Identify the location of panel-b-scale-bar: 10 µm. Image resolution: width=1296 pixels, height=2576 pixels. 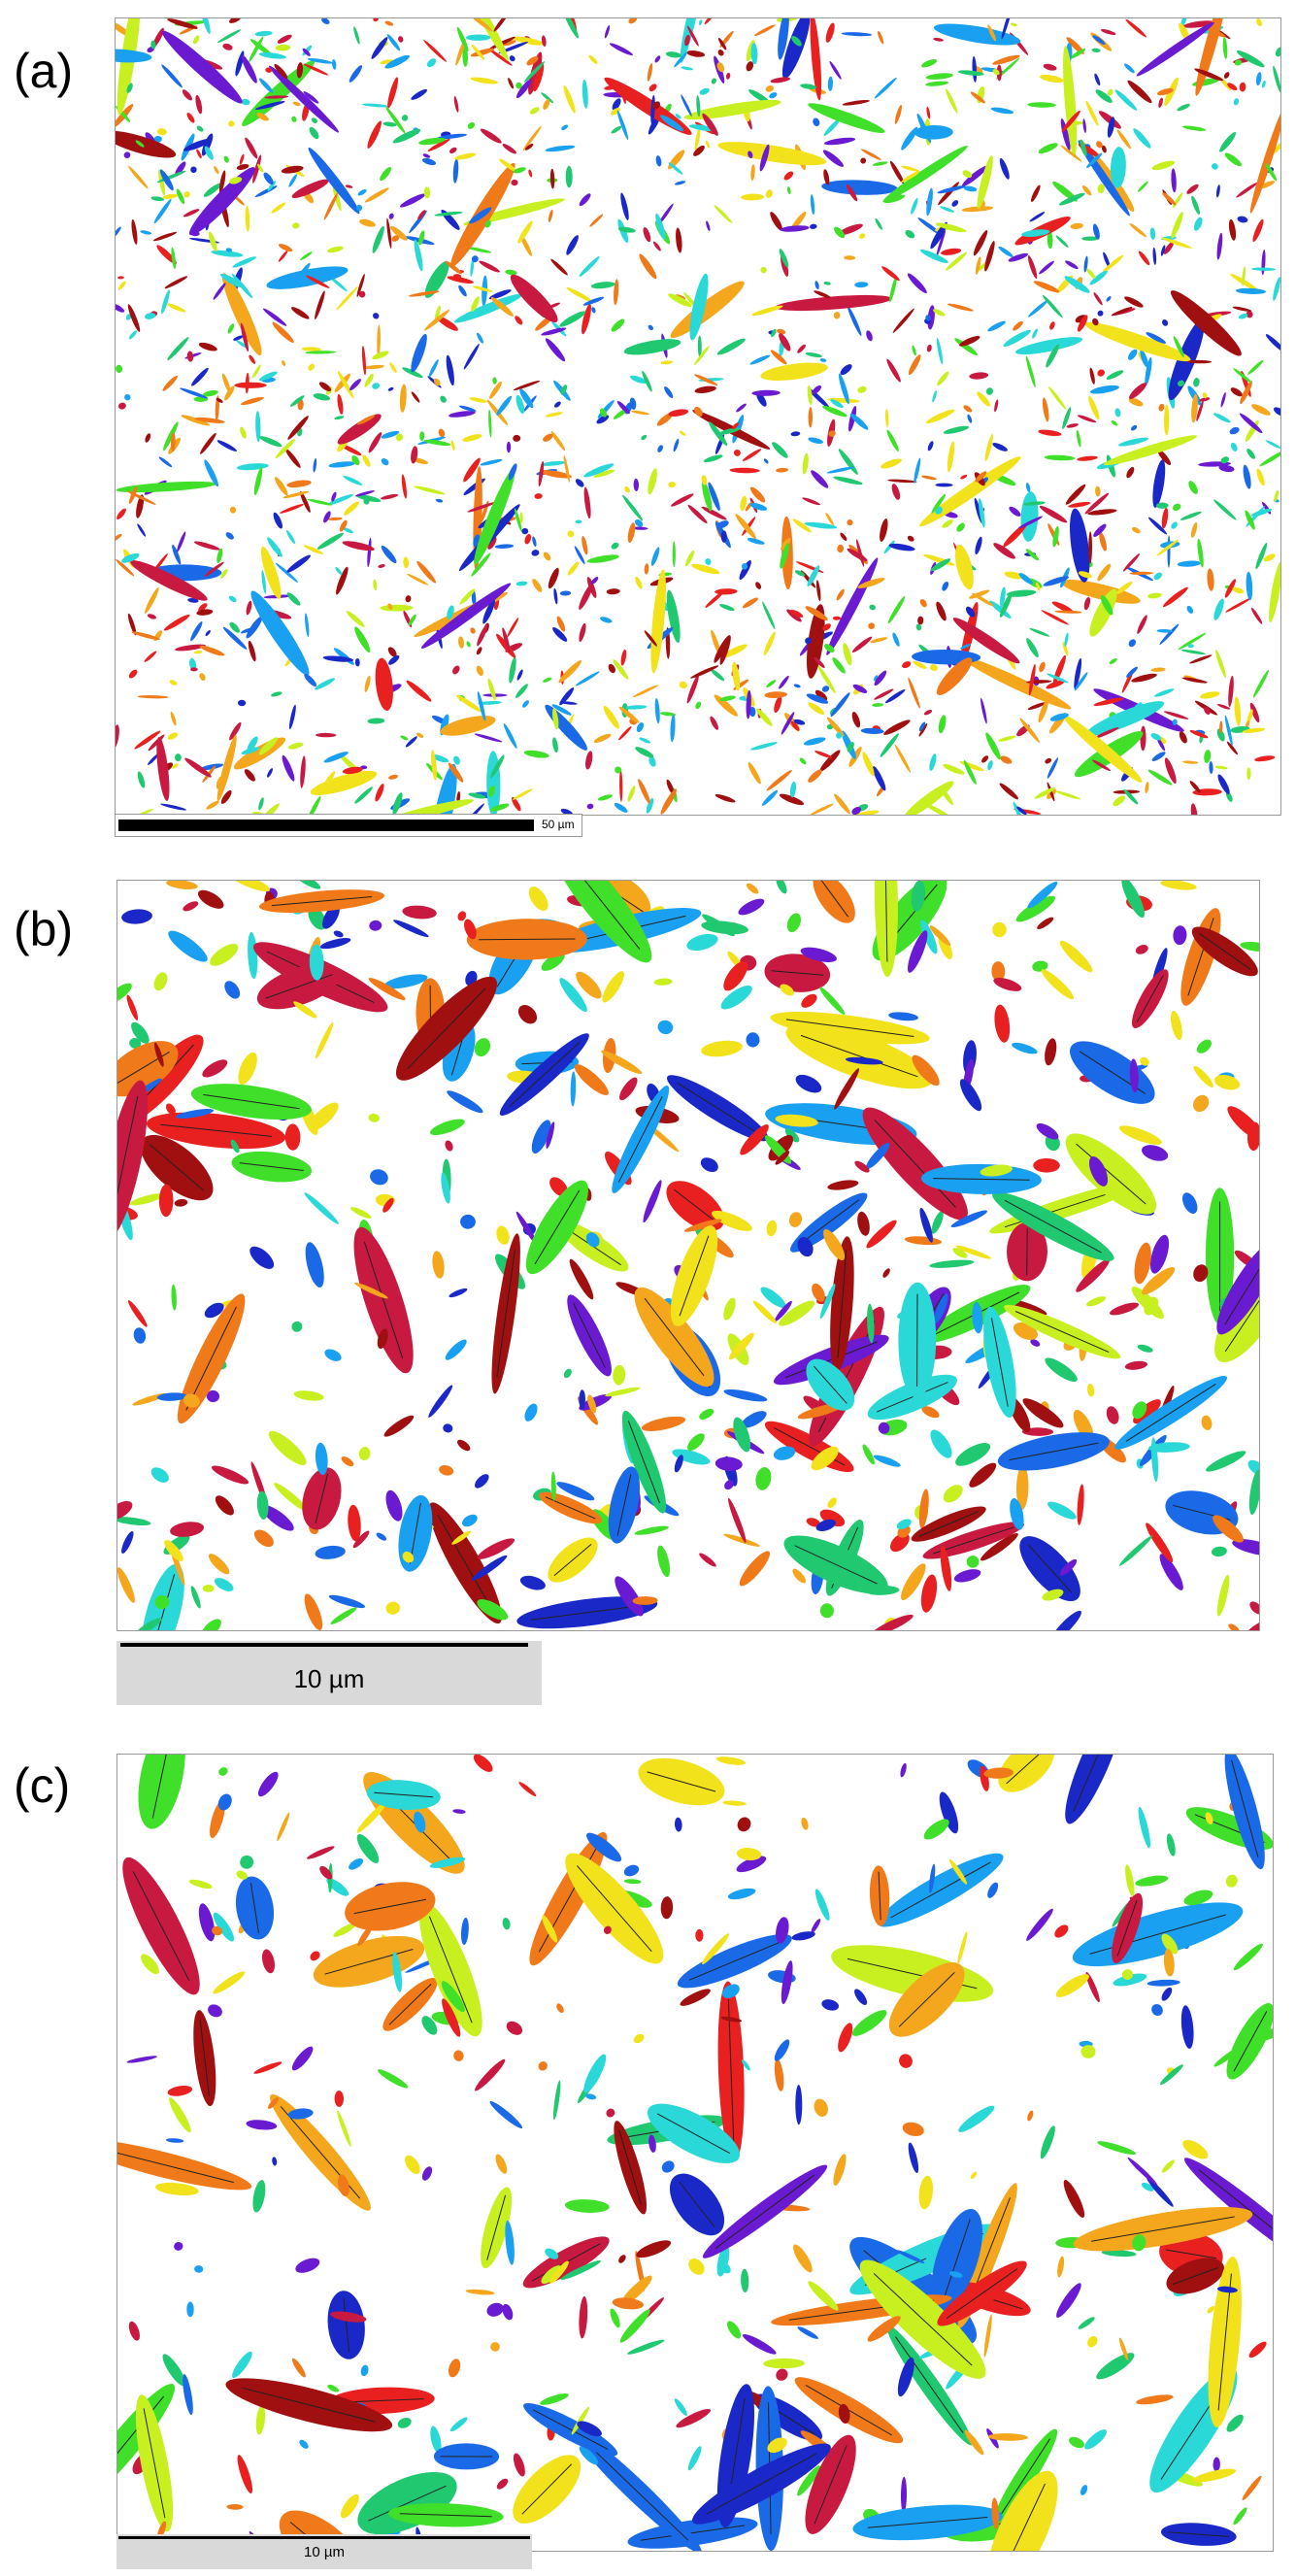
(329, 1673).